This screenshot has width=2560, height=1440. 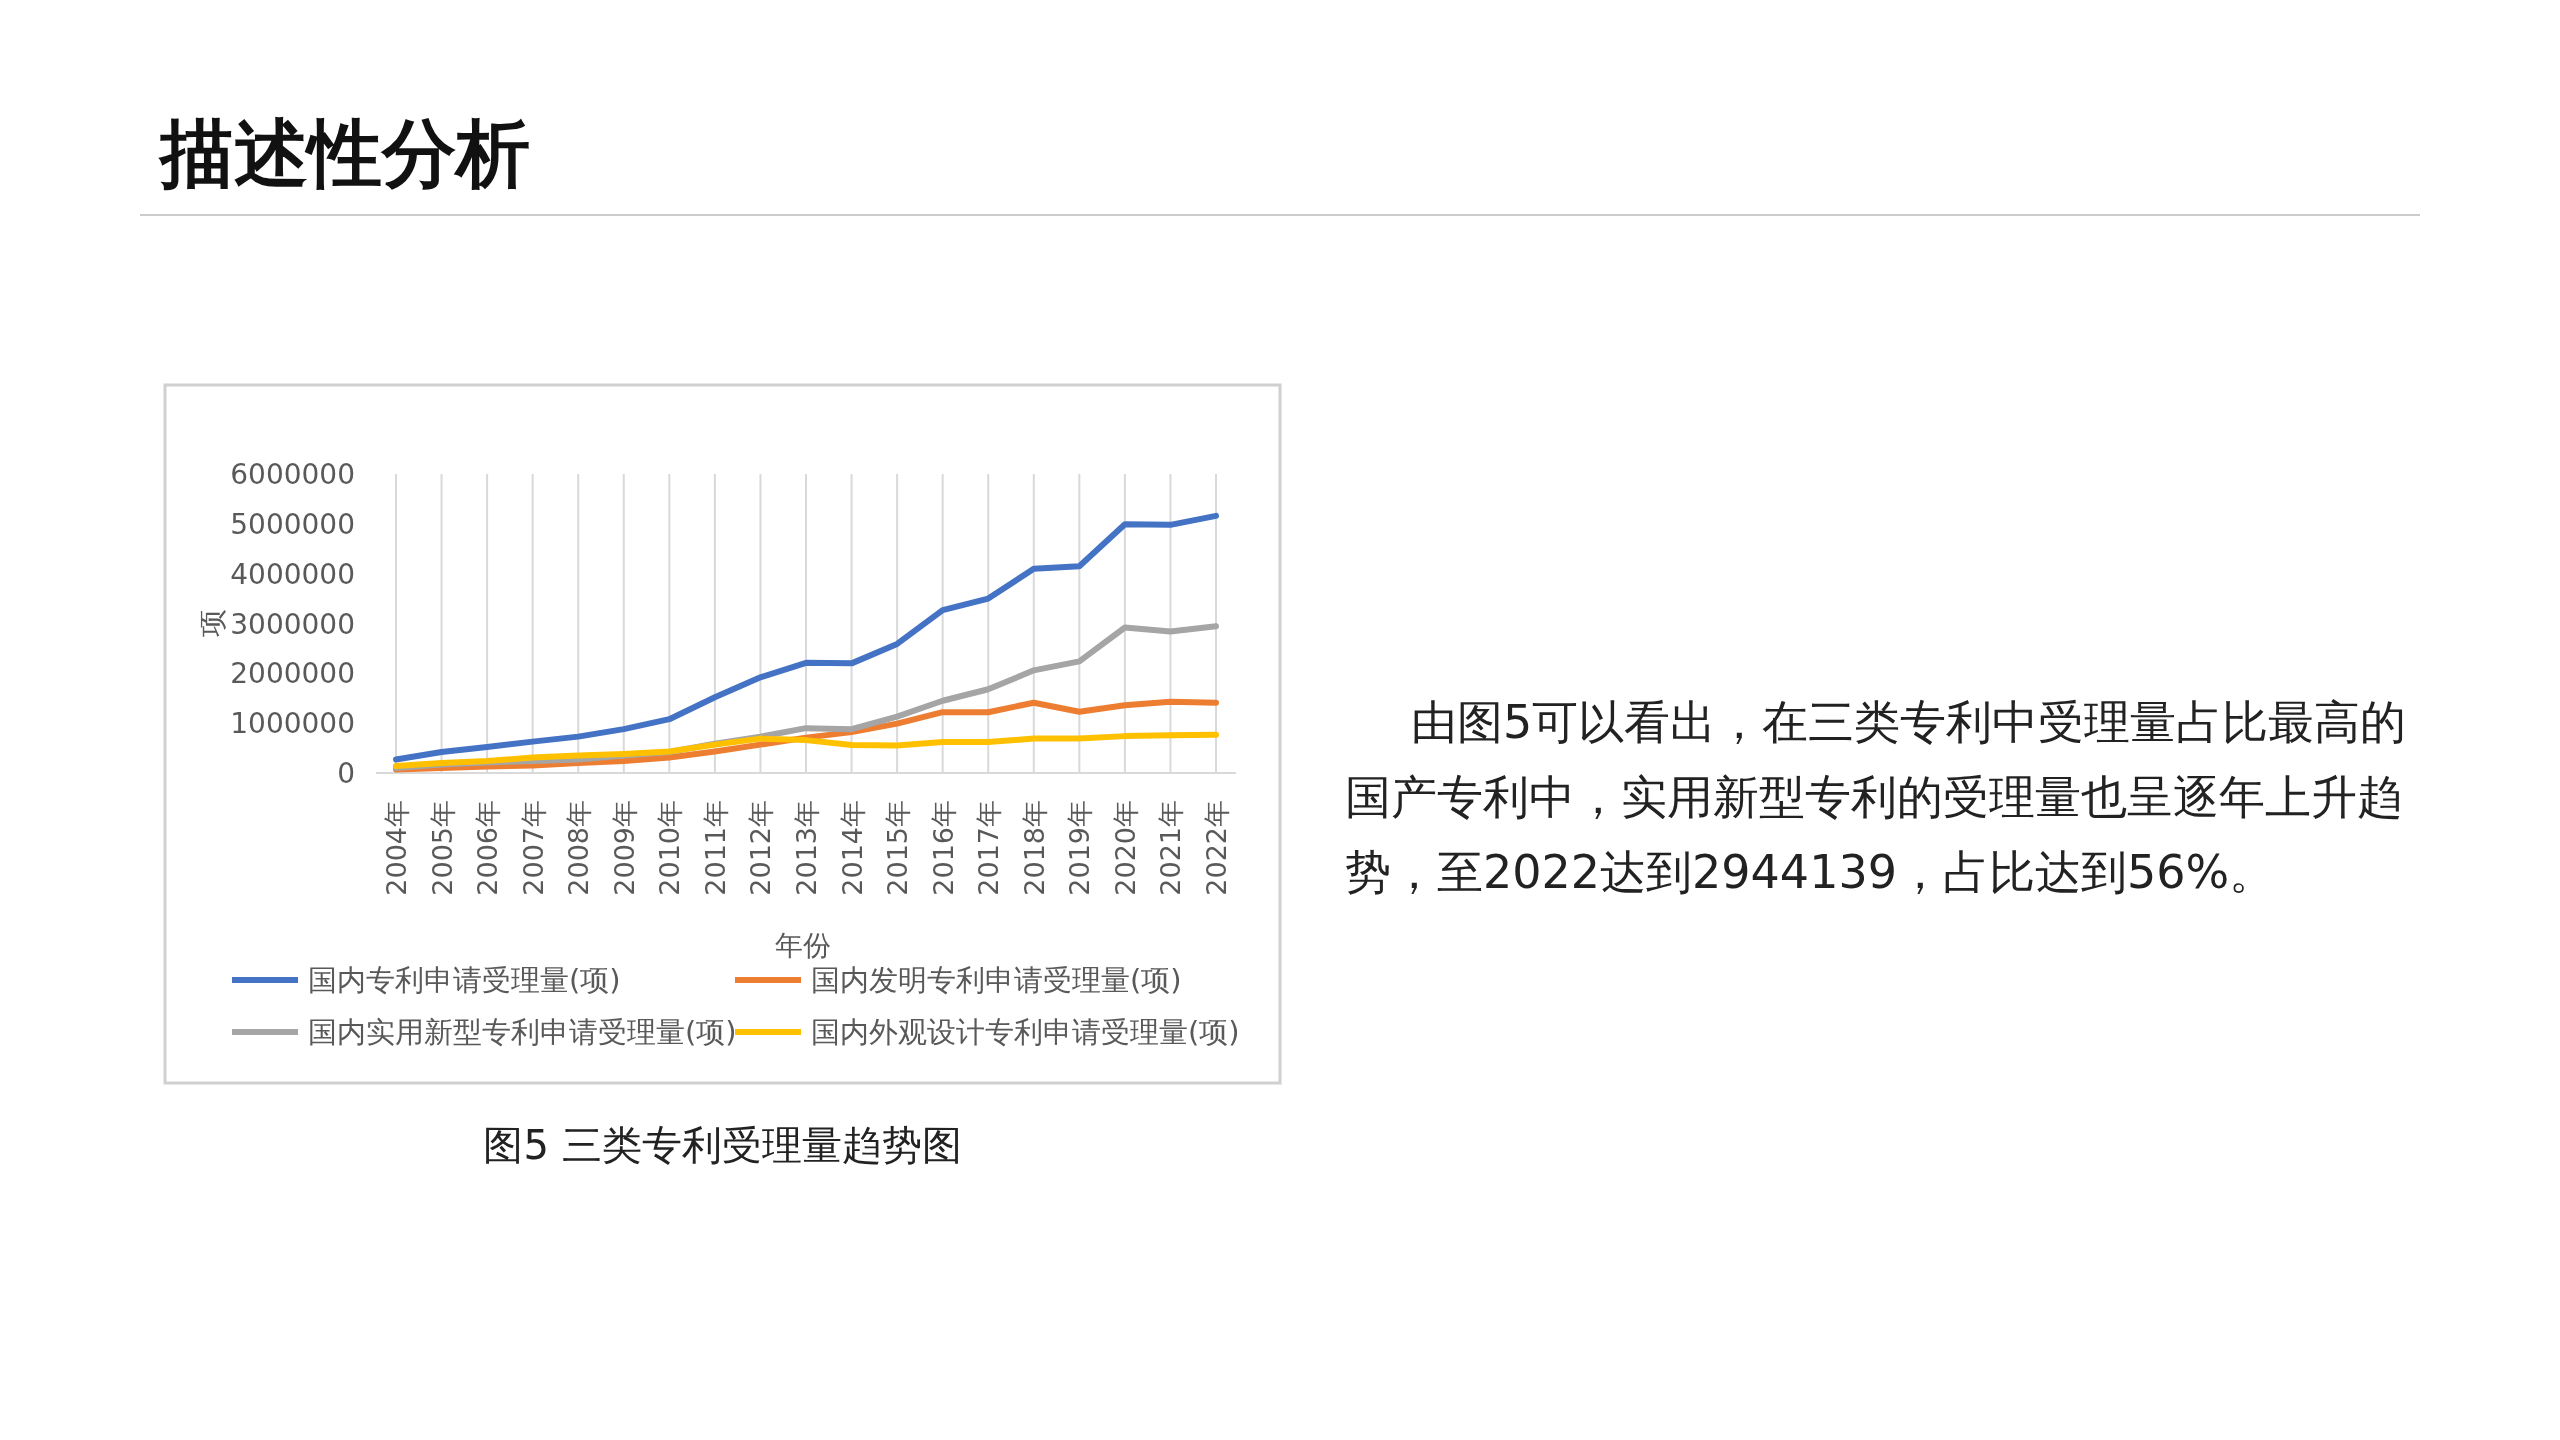 I want to click on x-tick-label: 2020年, so click(x=1125, y=848).